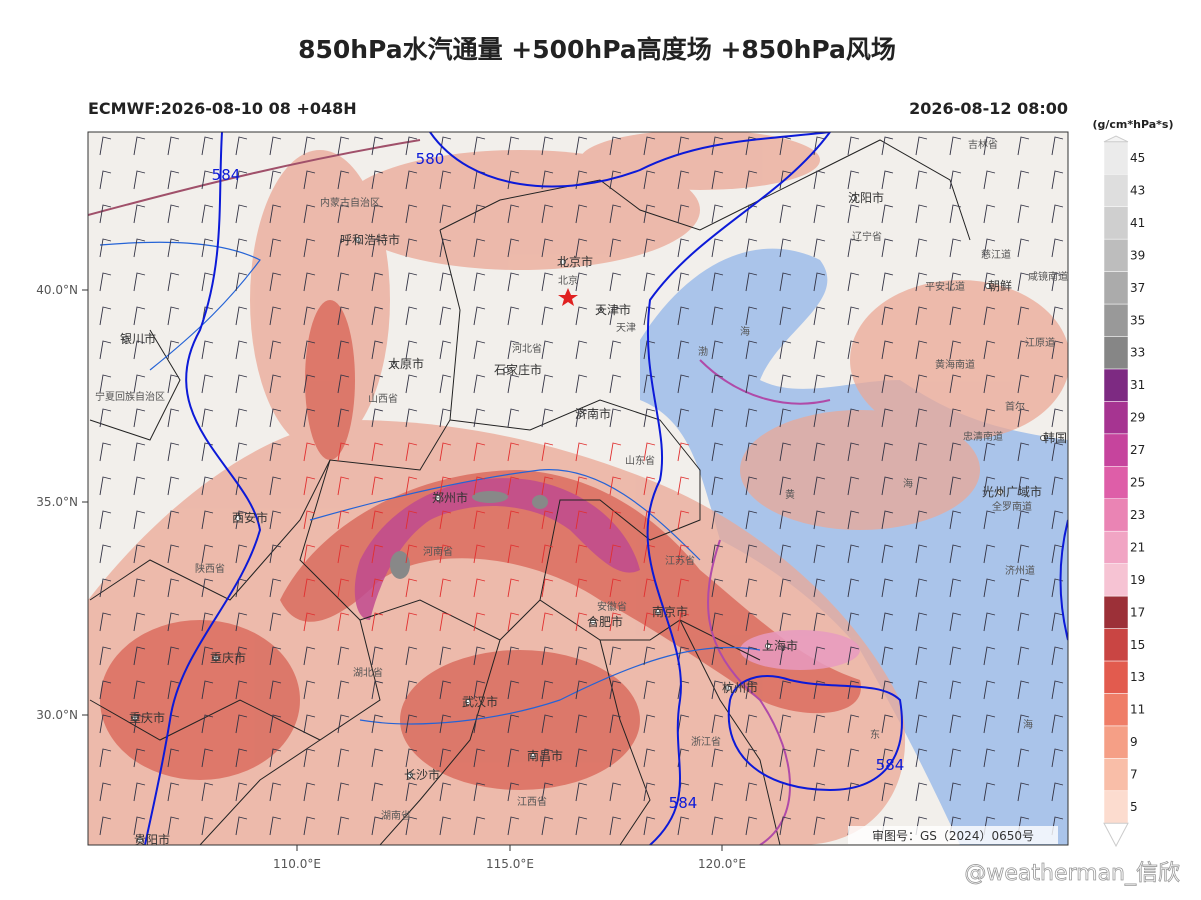 This screenshot has width=1201, height=900. Describe the element at coordinates (1055, 437) in the screenshot. I see `place-label: 韩国` at that location.